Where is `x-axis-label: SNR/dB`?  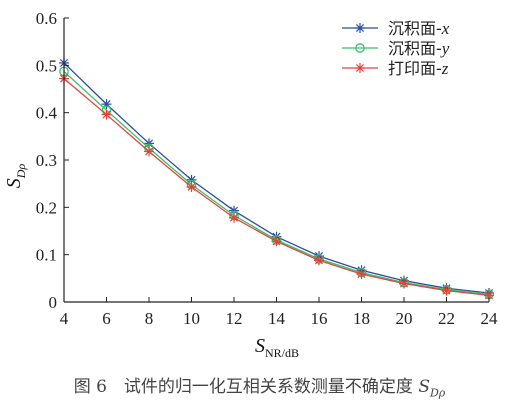 x-axis-label: SNR/dB is located at coordinates (277, 347).